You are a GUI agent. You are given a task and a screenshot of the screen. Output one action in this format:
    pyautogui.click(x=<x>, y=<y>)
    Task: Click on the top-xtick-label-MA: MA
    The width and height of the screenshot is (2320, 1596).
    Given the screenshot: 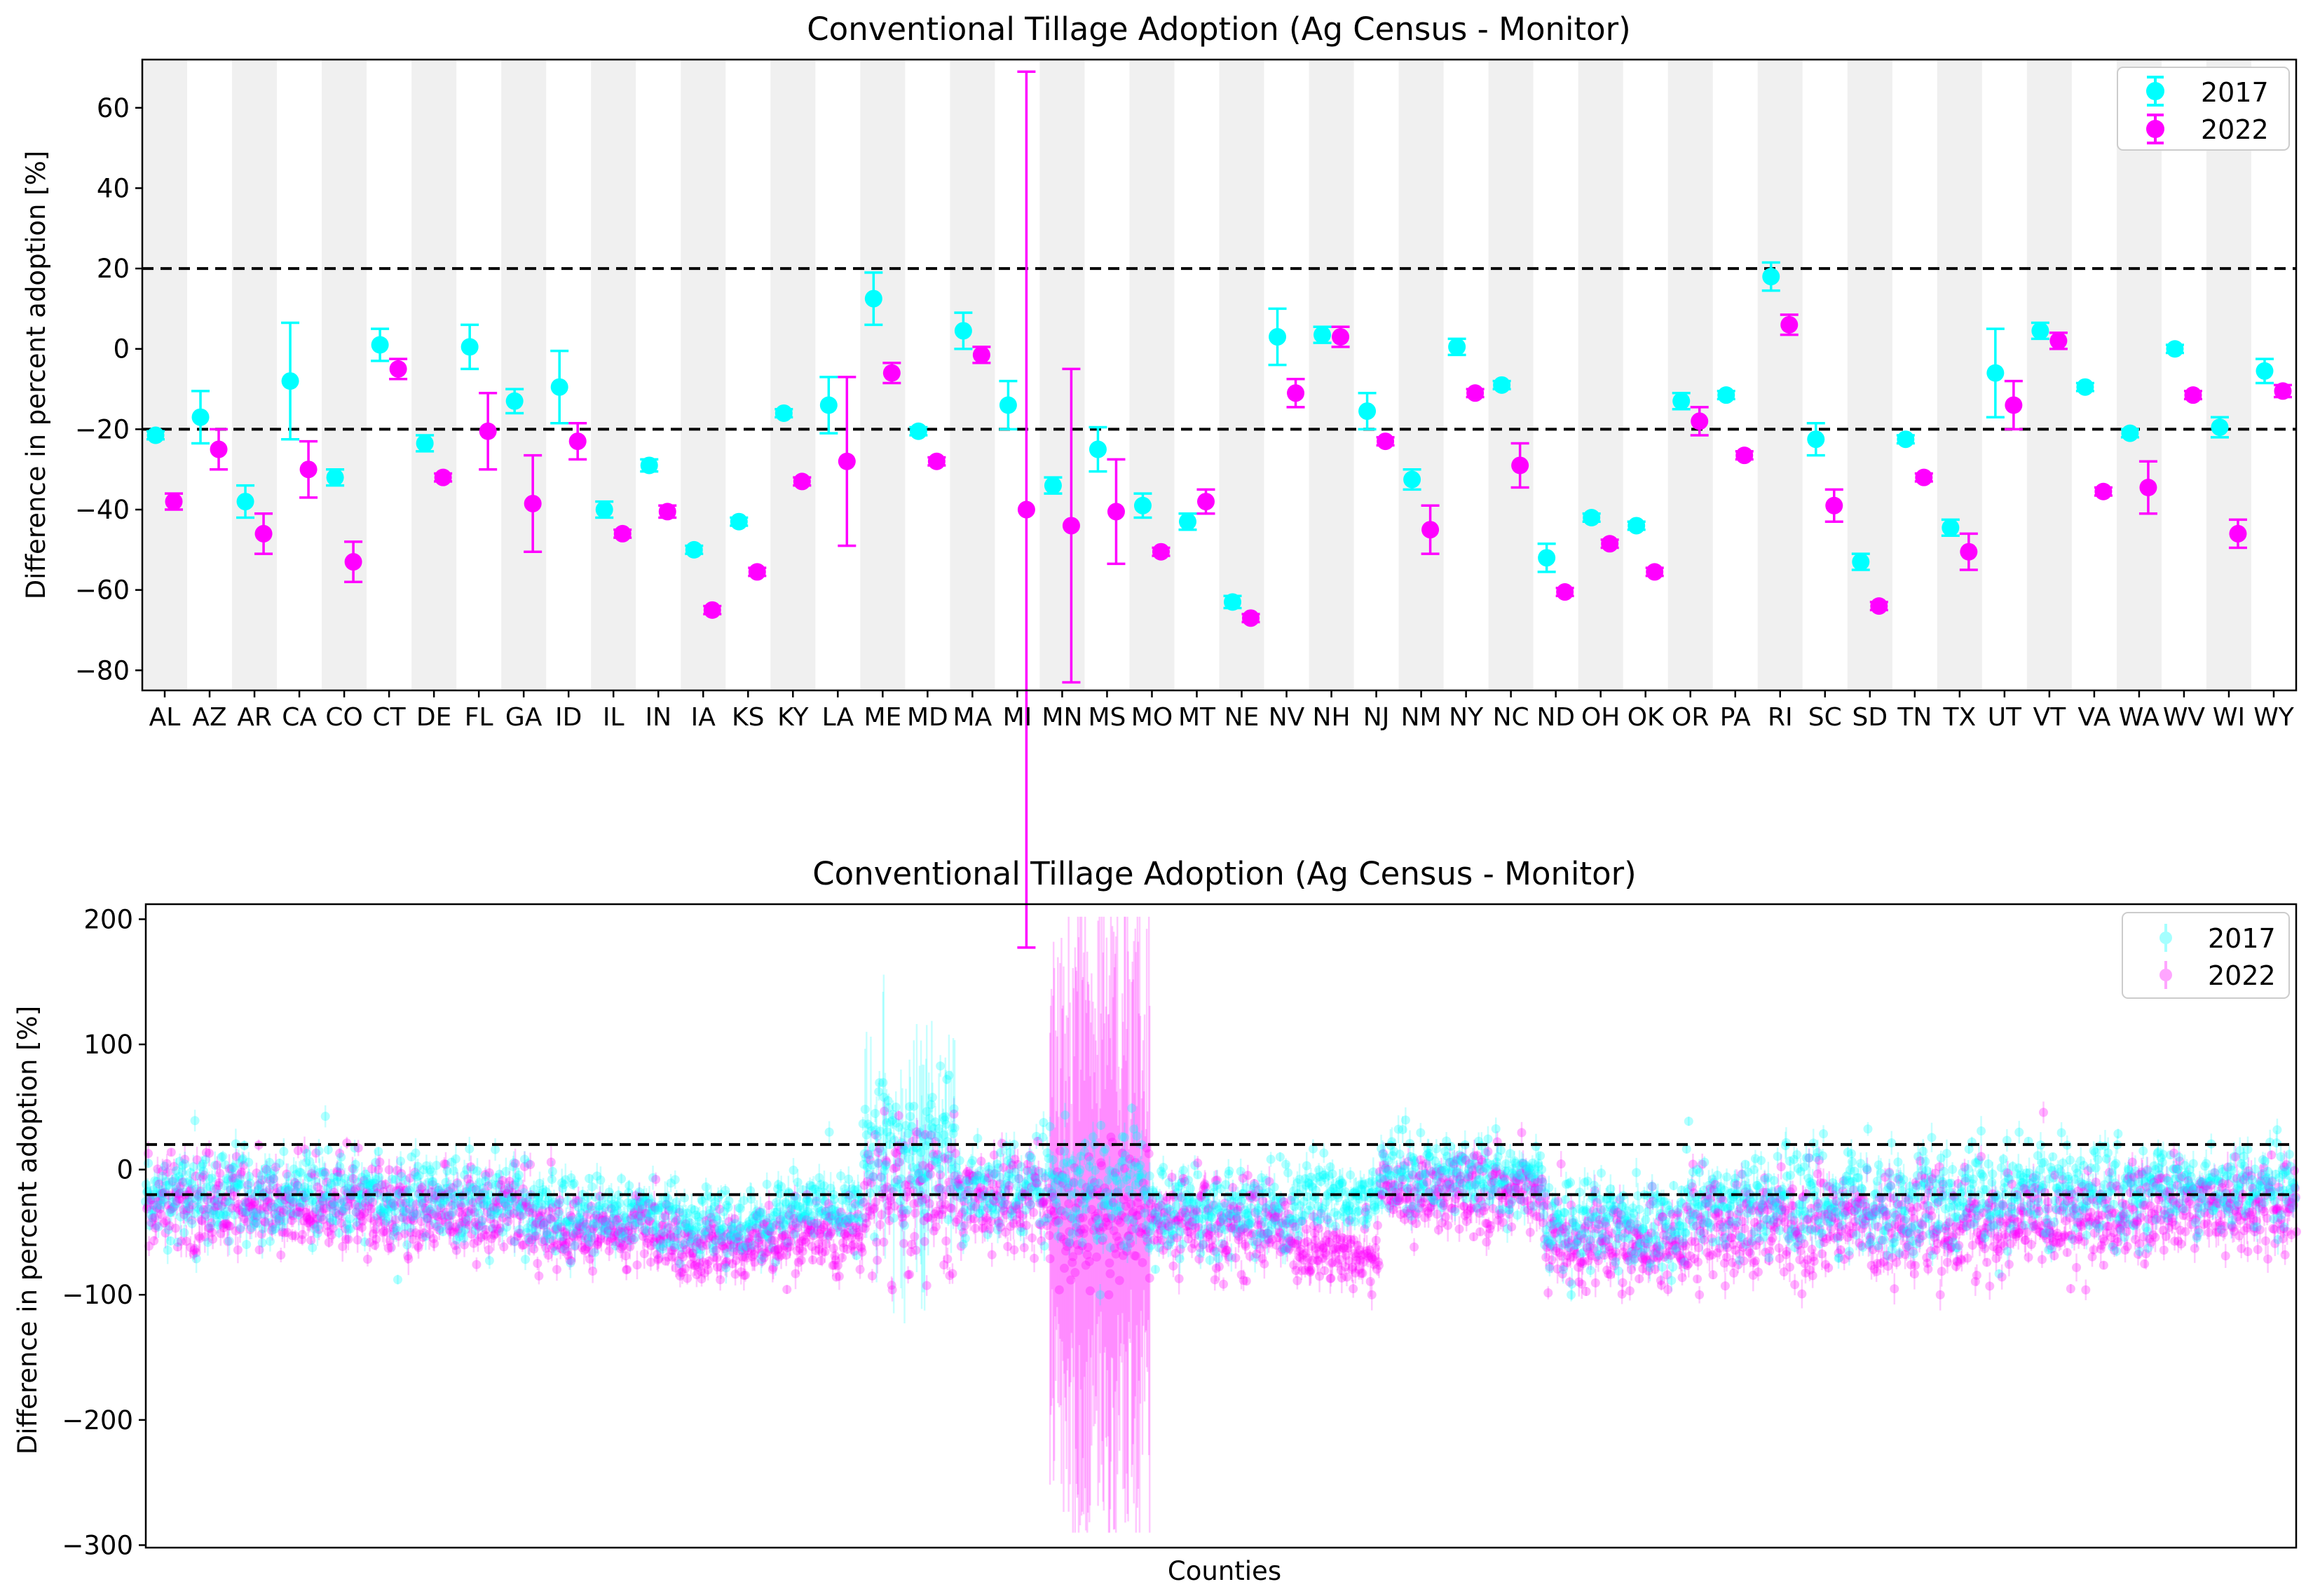 What is the action you would take?
    pyautogui.click(x=972, y=718)
    